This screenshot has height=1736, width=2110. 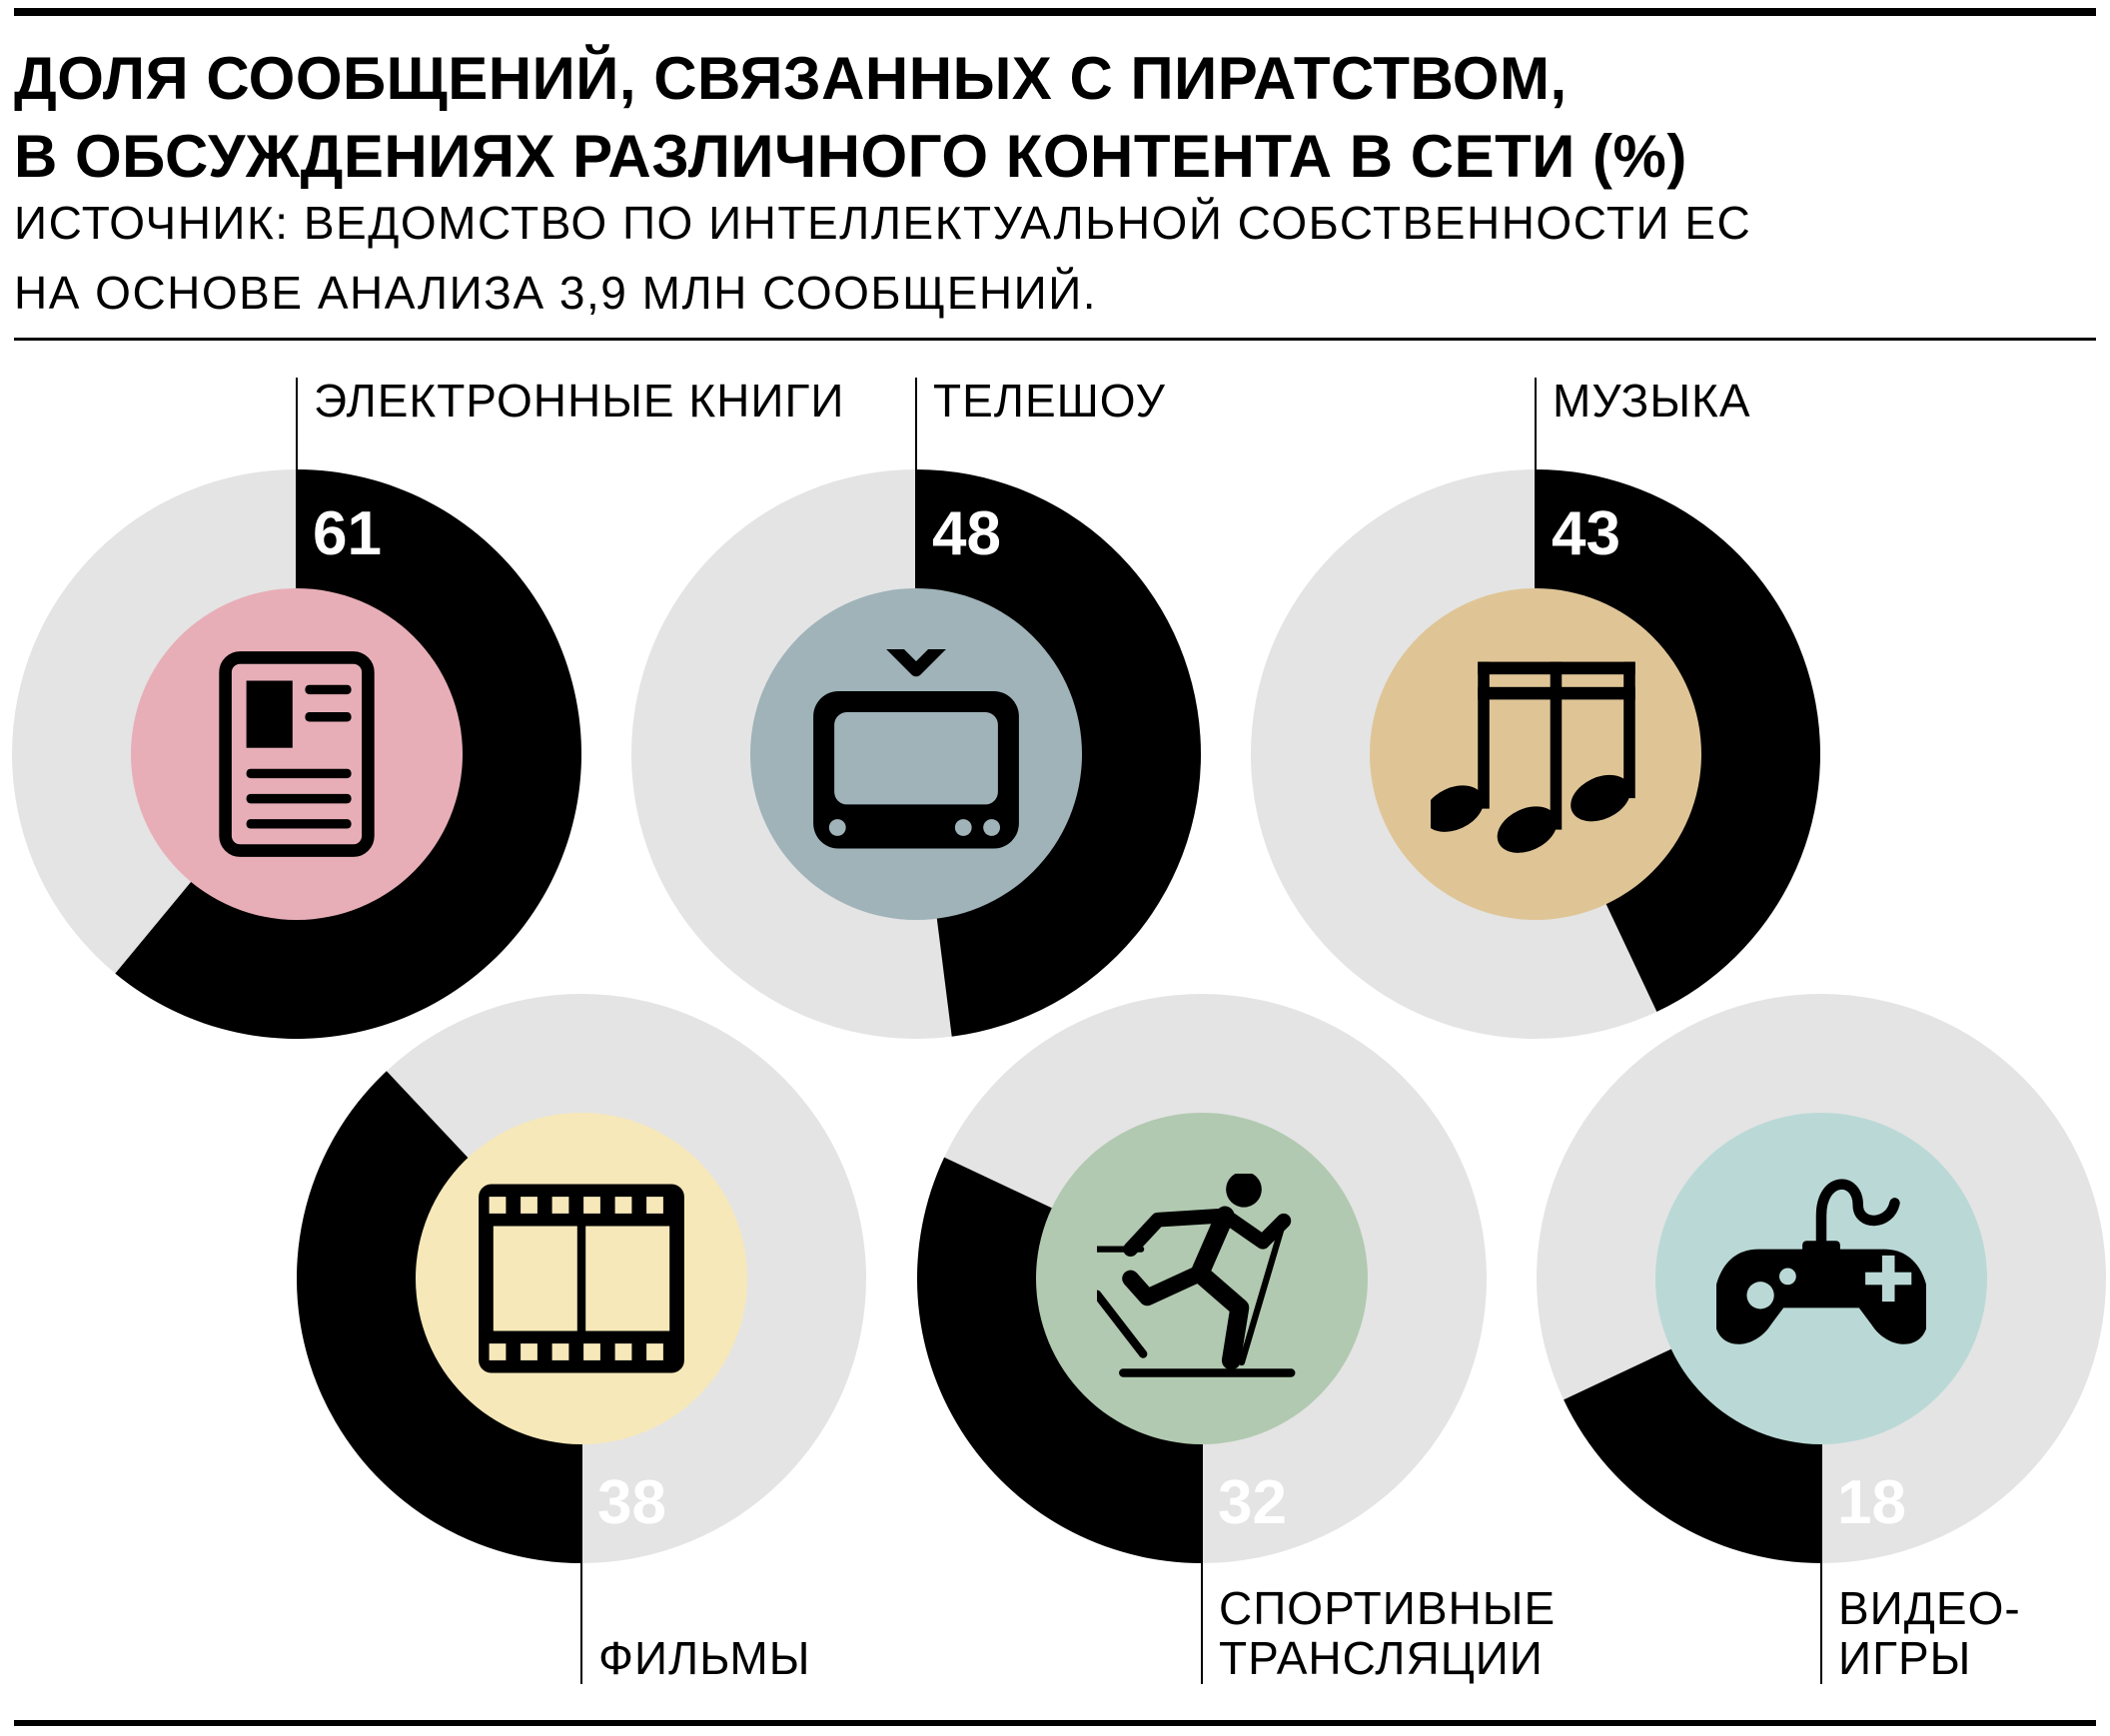 I want to click on donut-3: 43 МУЗЫКА, so click(x=1536, y=707).